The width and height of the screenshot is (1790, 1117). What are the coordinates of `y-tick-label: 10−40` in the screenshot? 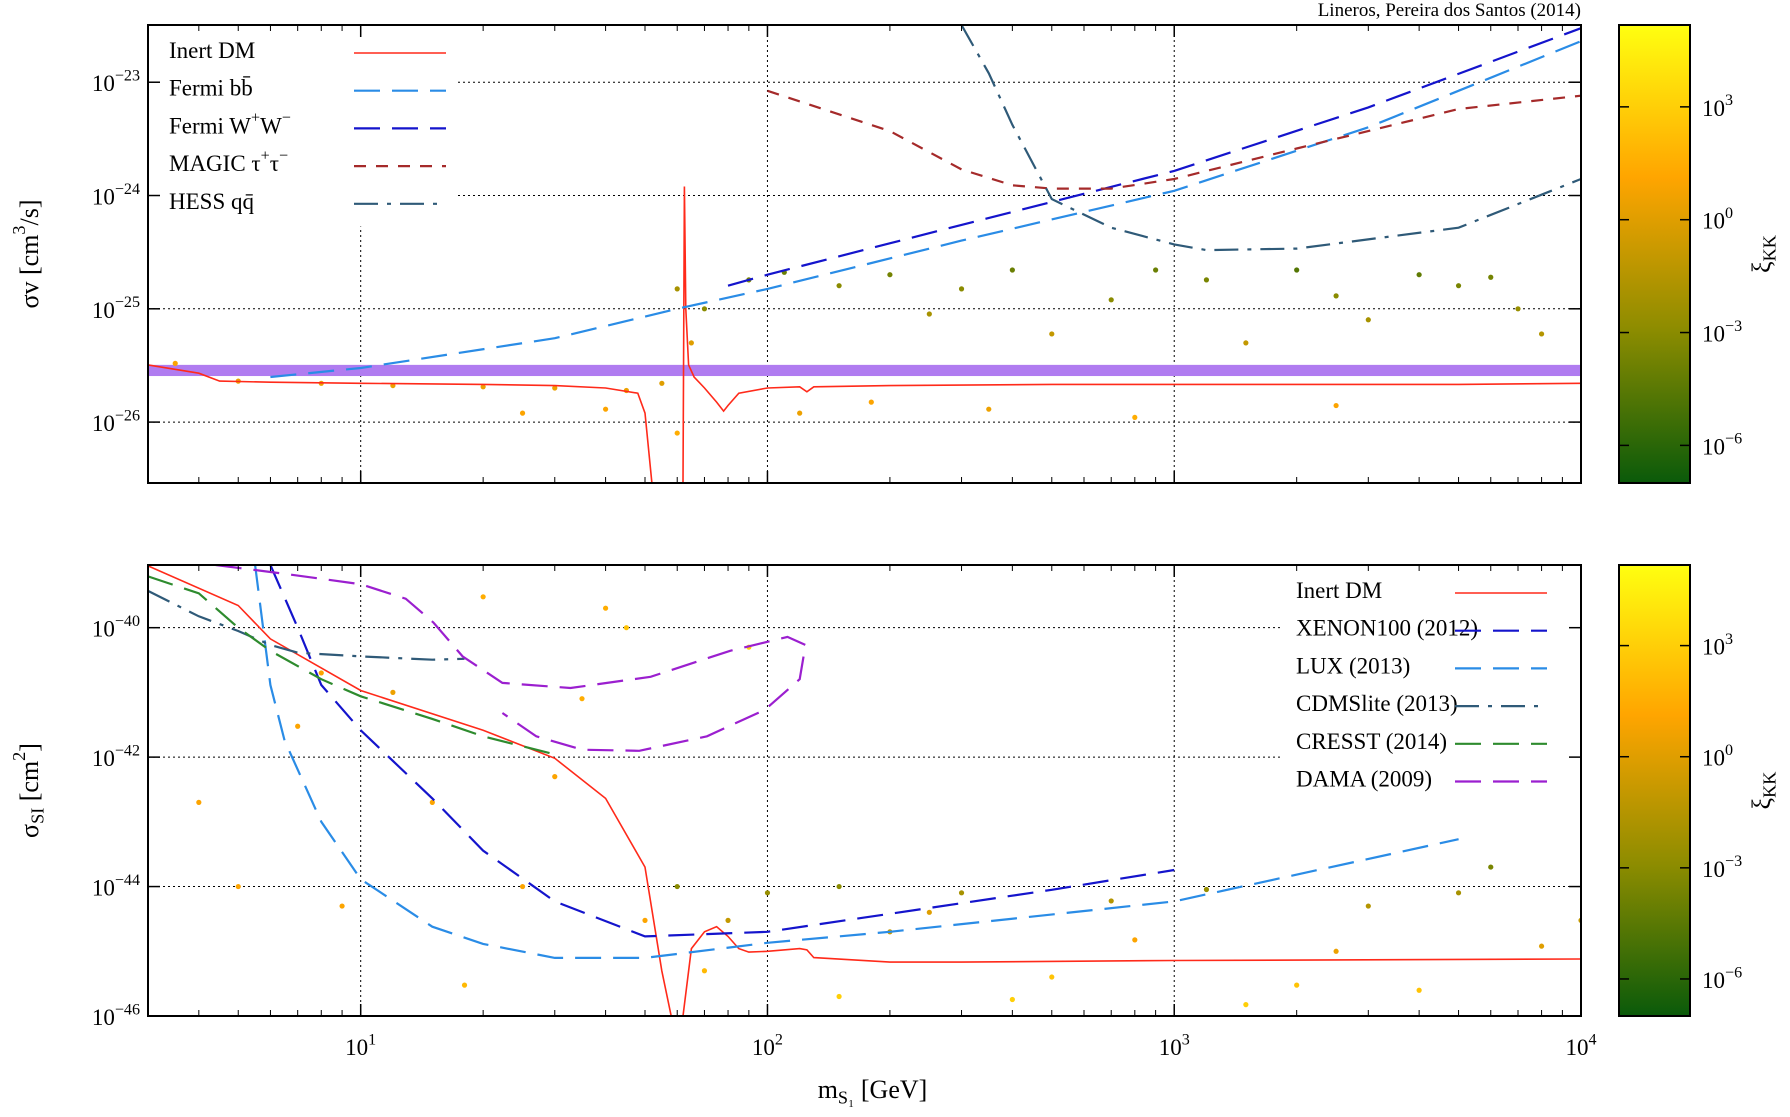 It's located at (116, 627).